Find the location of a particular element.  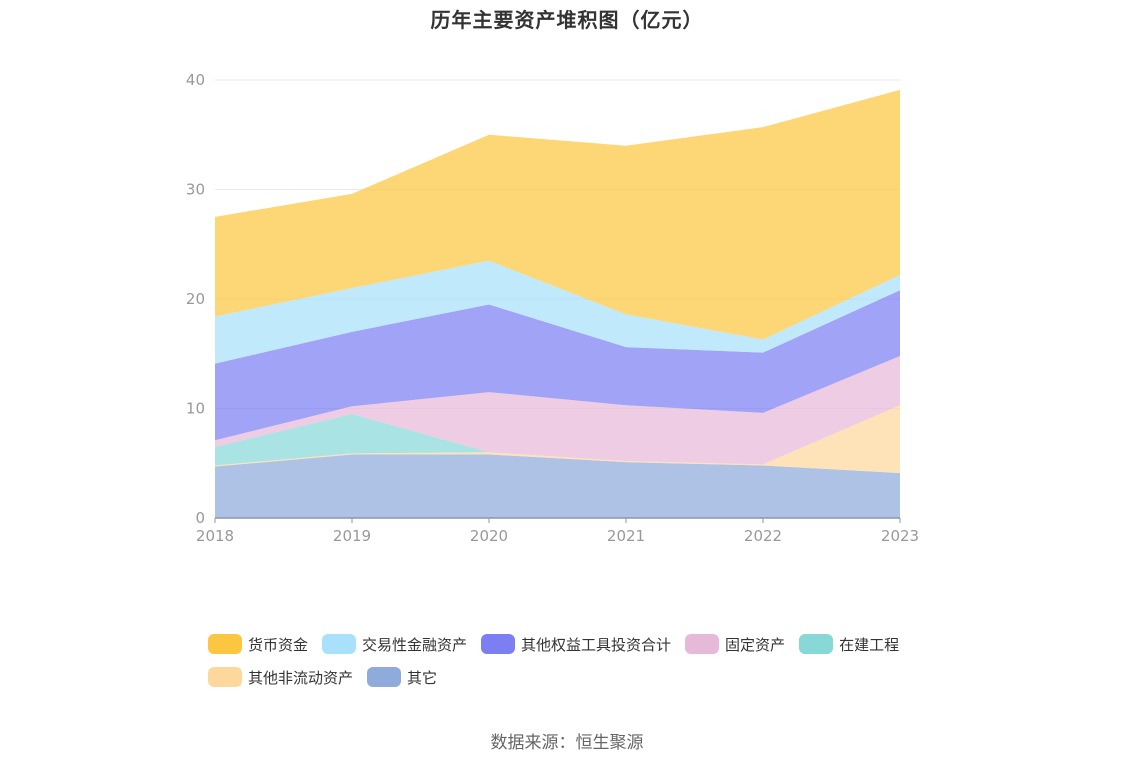

area-series-交易性金融资产 is located at coordinates (557, 312).